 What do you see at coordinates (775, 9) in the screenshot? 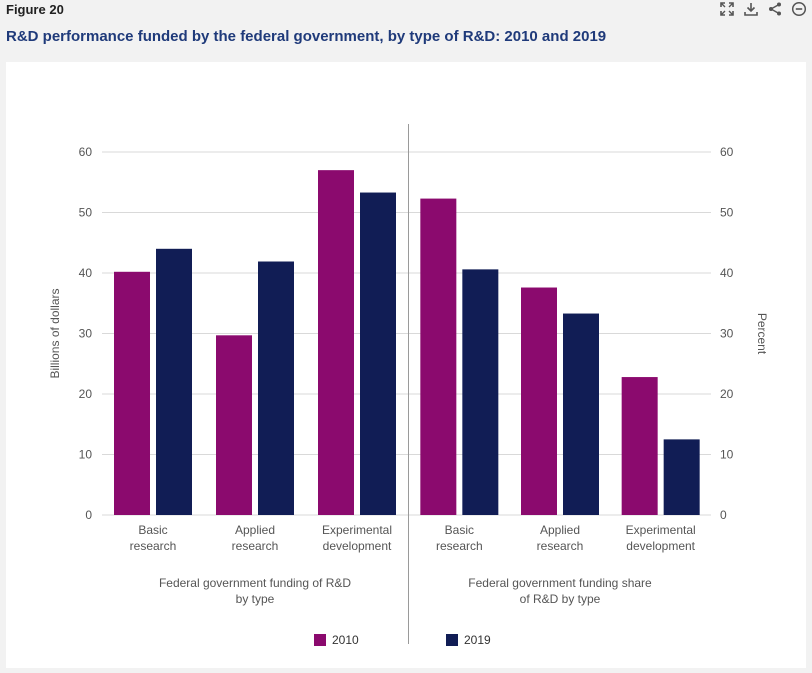
I see `share-icon` at bounding box center [775, 9].